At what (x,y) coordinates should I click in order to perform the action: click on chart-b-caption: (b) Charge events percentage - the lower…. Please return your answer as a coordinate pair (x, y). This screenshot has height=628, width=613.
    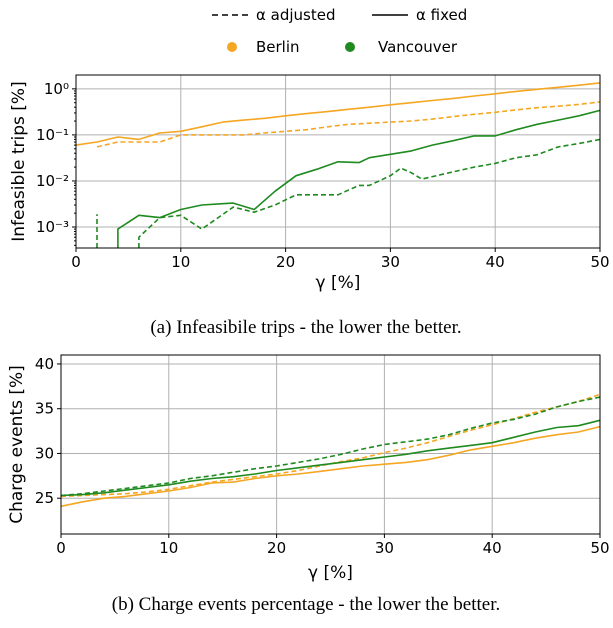
    Looking at the image, I should click on (306, 604).